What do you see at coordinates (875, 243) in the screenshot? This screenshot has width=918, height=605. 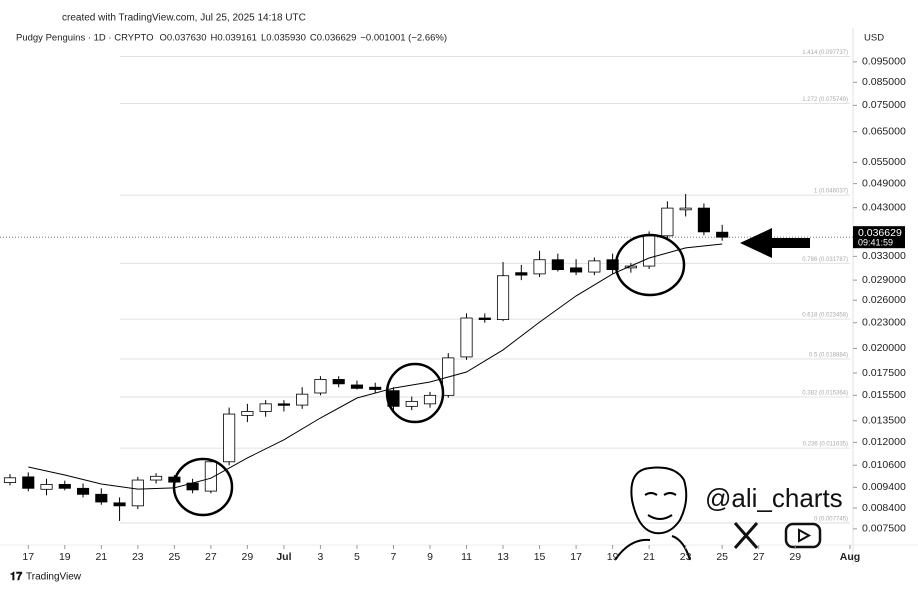 I see `countdown: 09:41:59` at bounding box center [875, 243].